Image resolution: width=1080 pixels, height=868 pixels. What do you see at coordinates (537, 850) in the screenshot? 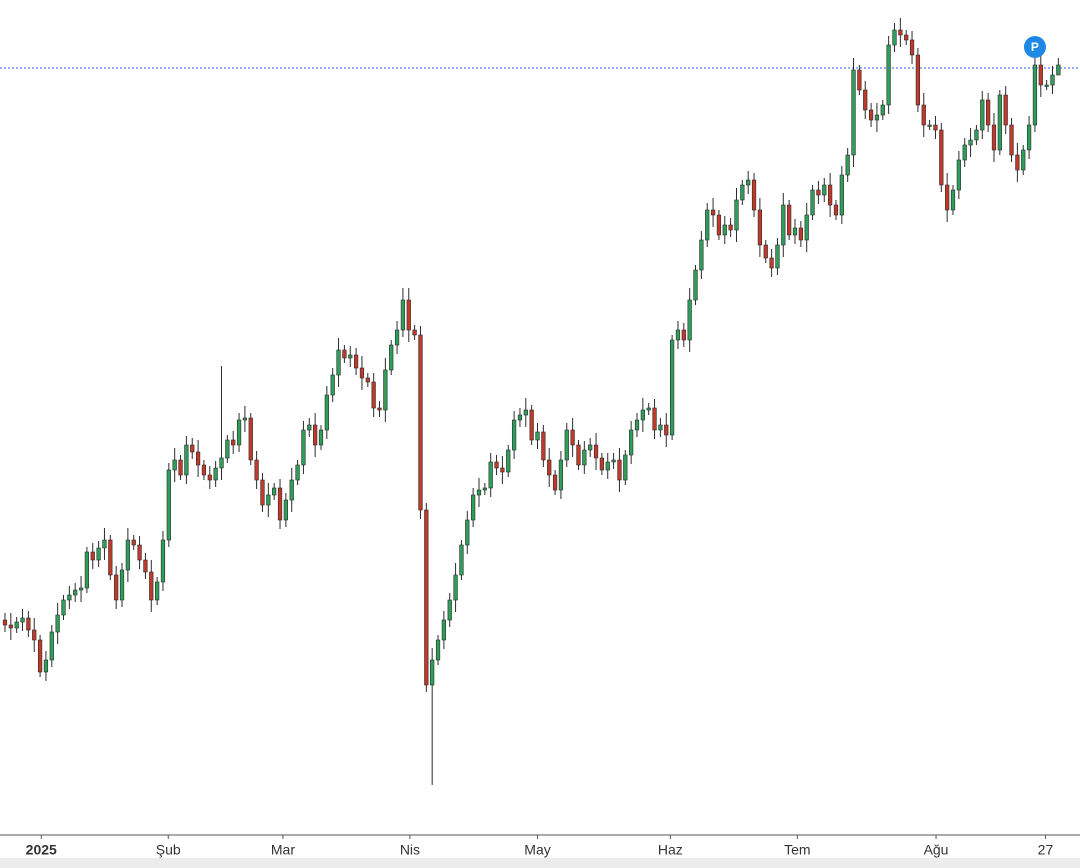
I see `x-tick-label: May` at bounding box center [537, 850].